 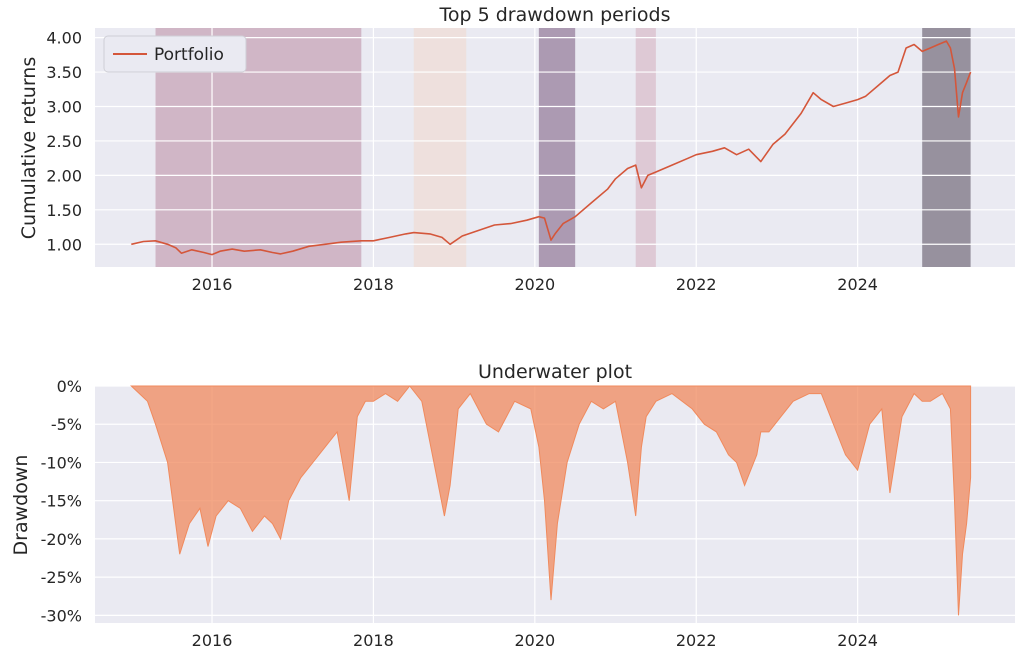 I want to click on y-tick-label: 4.00, so click(x=64, y=38).